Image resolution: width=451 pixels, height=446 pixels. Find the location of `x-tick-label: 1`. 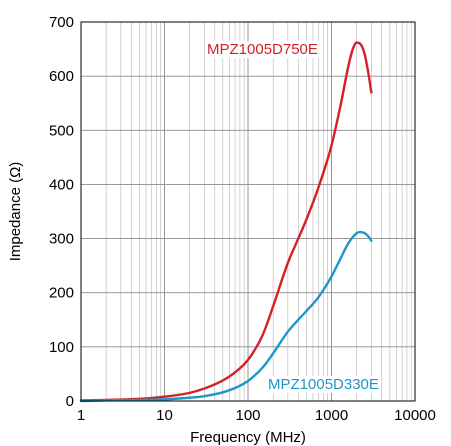

x-tick-label: 1 is located at coordinates (81, 415).